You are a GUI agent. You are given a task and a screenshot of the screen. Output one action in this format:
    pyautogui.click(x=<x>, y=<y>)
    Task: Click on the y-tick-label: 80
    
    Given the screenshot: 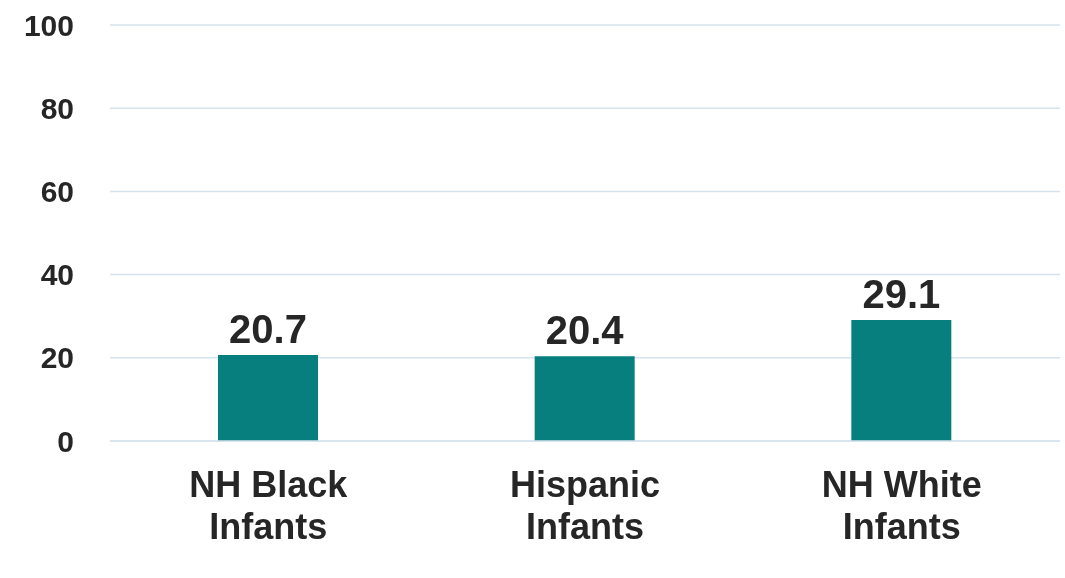 What is the action you would take?
    pyautogui.click(x=57, y=108)
    